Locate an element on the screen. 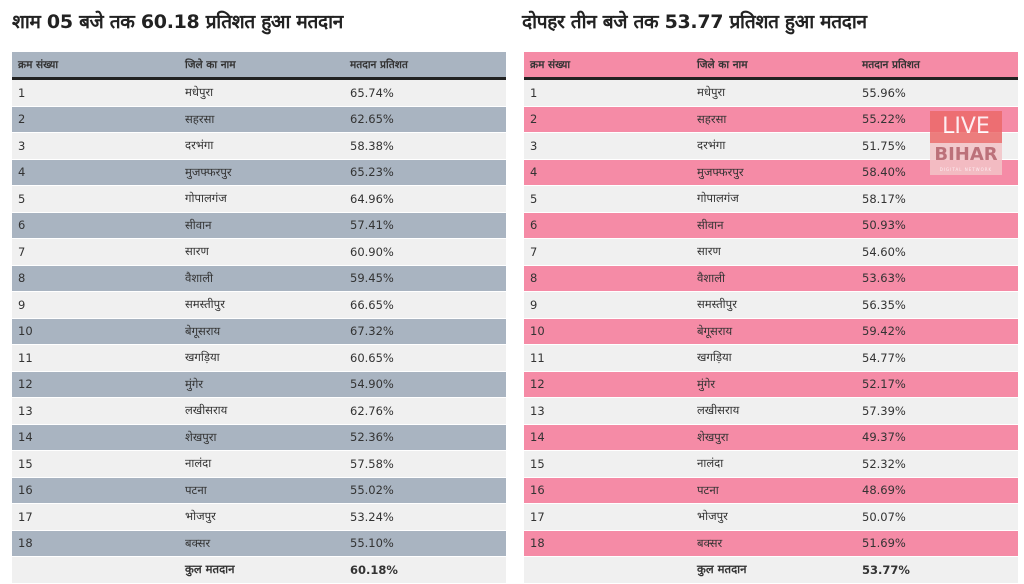  table-cell: 62.76% is located at coordinates (425, 411).